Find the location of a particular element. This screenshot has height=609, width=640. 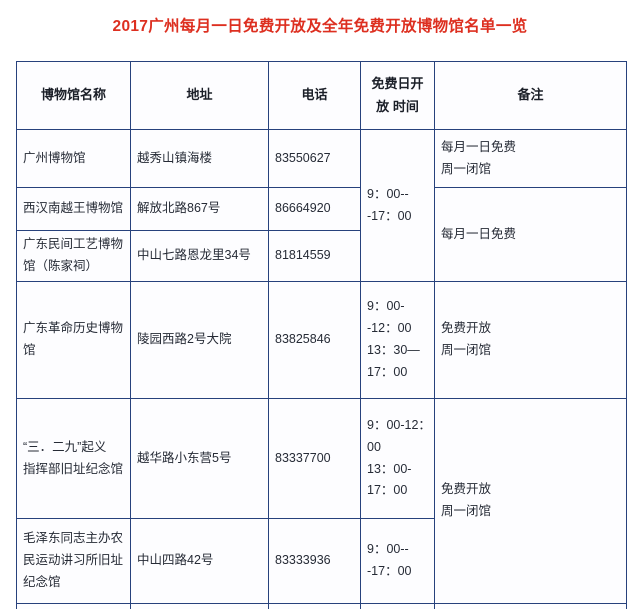

cell-address: 陵园西路2号大院 is located at coordinates (199, 340).